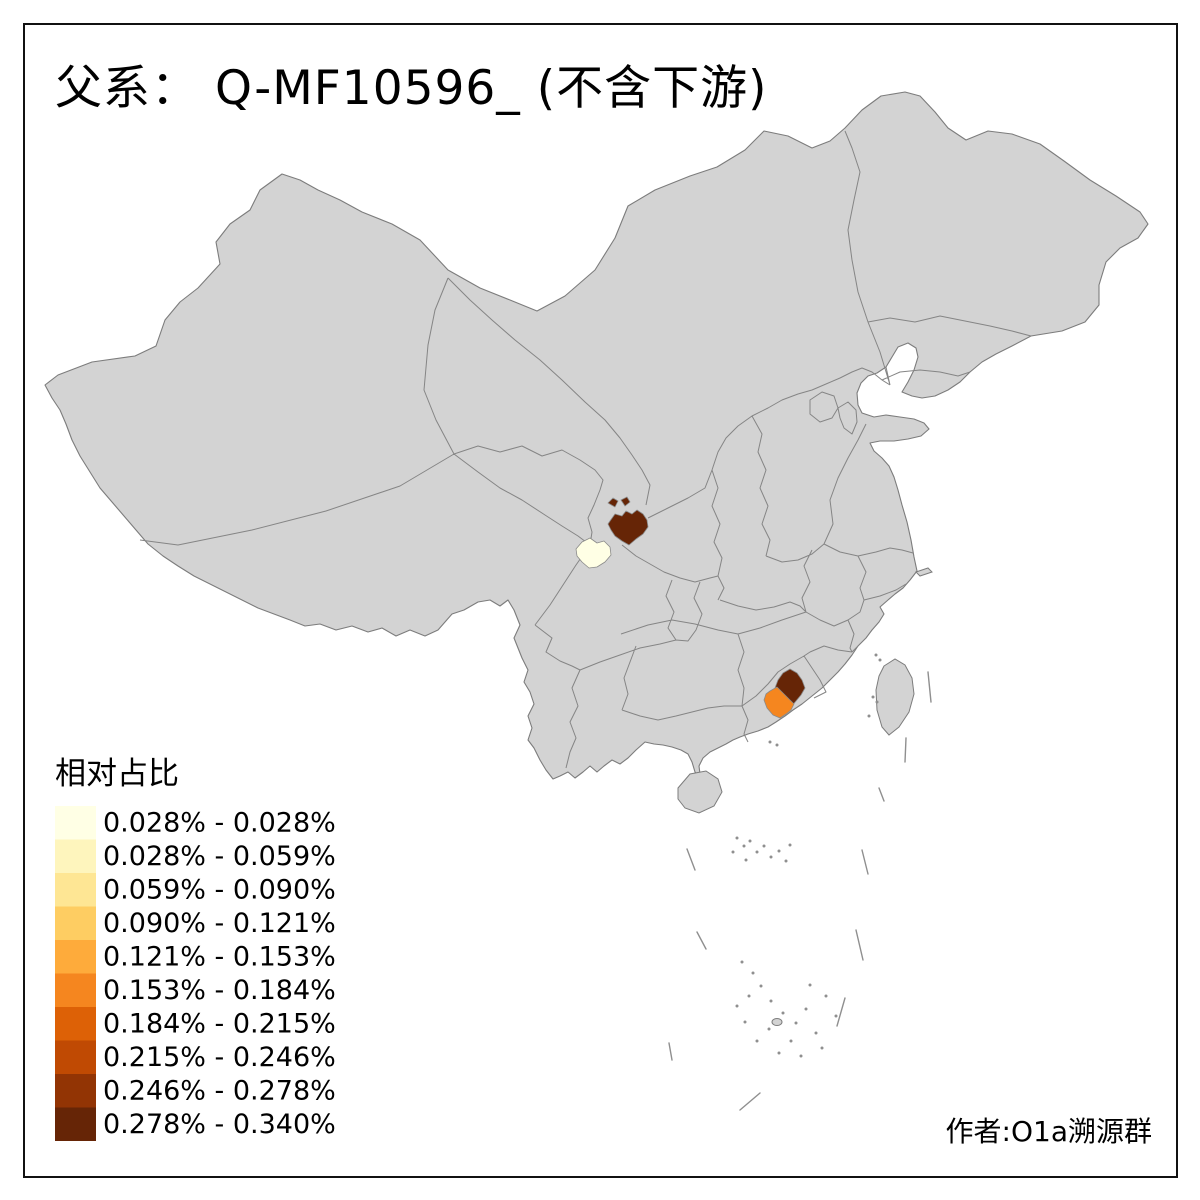  Describe the element at coordinates (117, 774) in the screenshot. I see `legend-title: 相对占比` at that location.